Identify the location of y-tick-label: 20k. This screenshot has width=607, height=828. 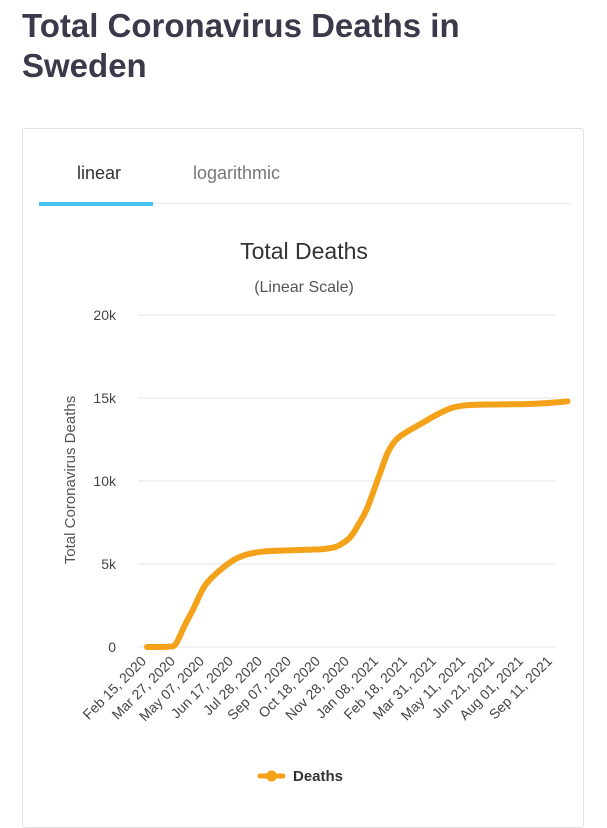
(105, 315).